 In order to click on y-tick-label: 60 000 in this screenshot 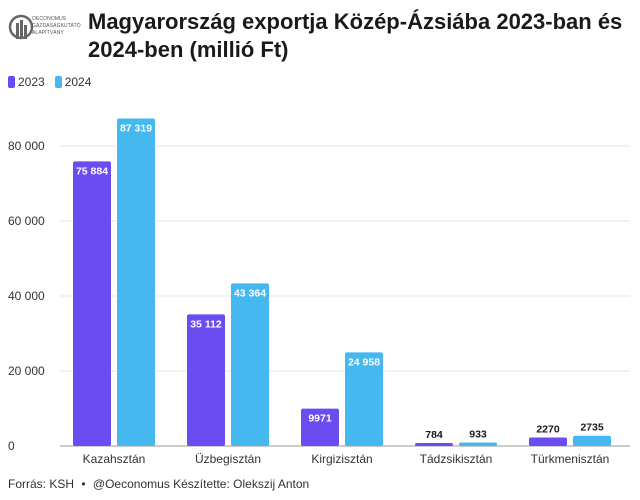, I will do `click(26, 221)`.